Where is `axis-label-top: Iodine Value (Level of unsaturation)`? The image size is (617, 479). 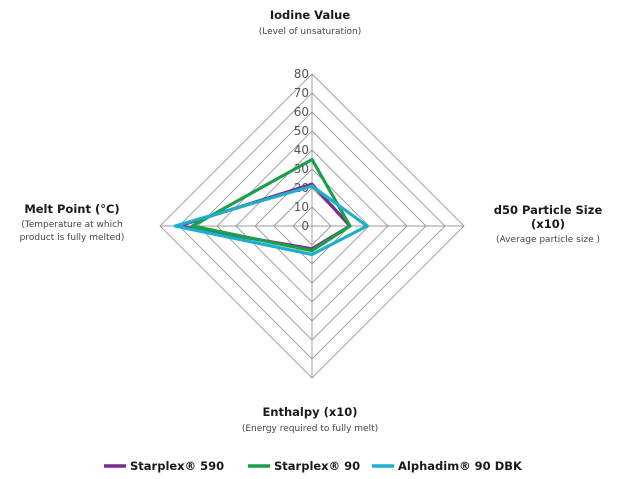
axis-label-top: Iodine Value (Level of unsaturation) is located at coordinates (310, 22).